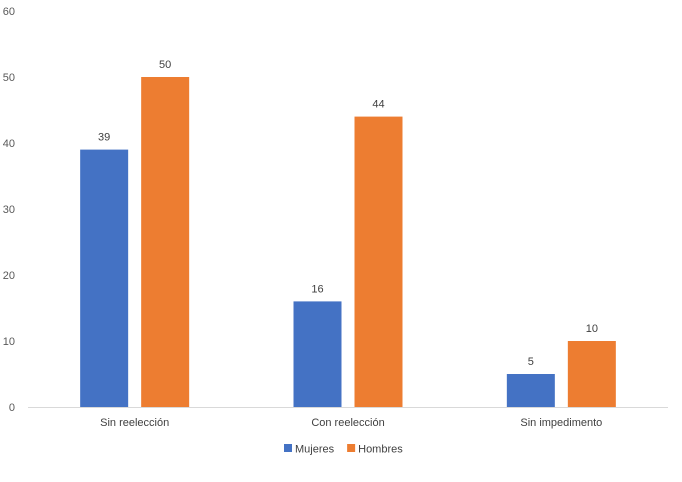 The width and height of the screenshot is (682, 482). I want to click on y-axis-ticks: 0 10 20 30 40 50 60, so click(9, 210).